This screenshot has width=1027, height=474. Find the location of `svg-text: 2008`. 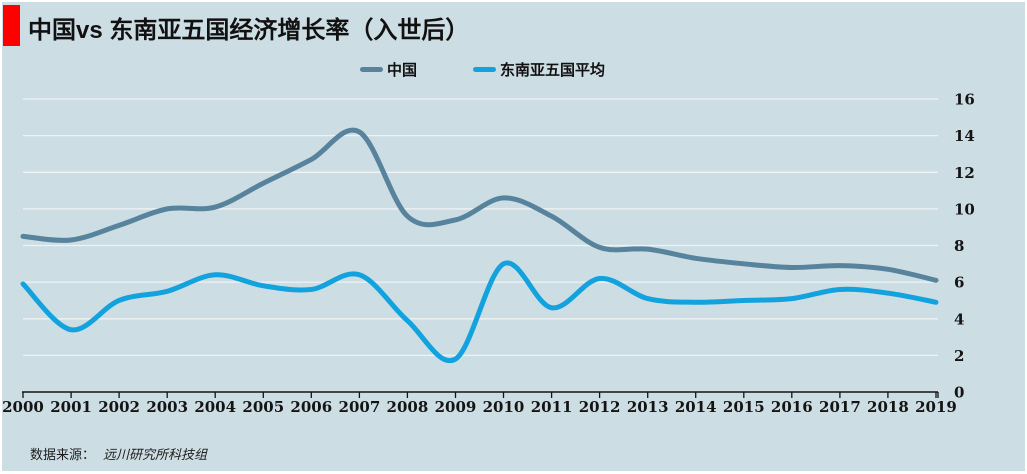

svg-text: 2008 is located at coordinates (408, 407).